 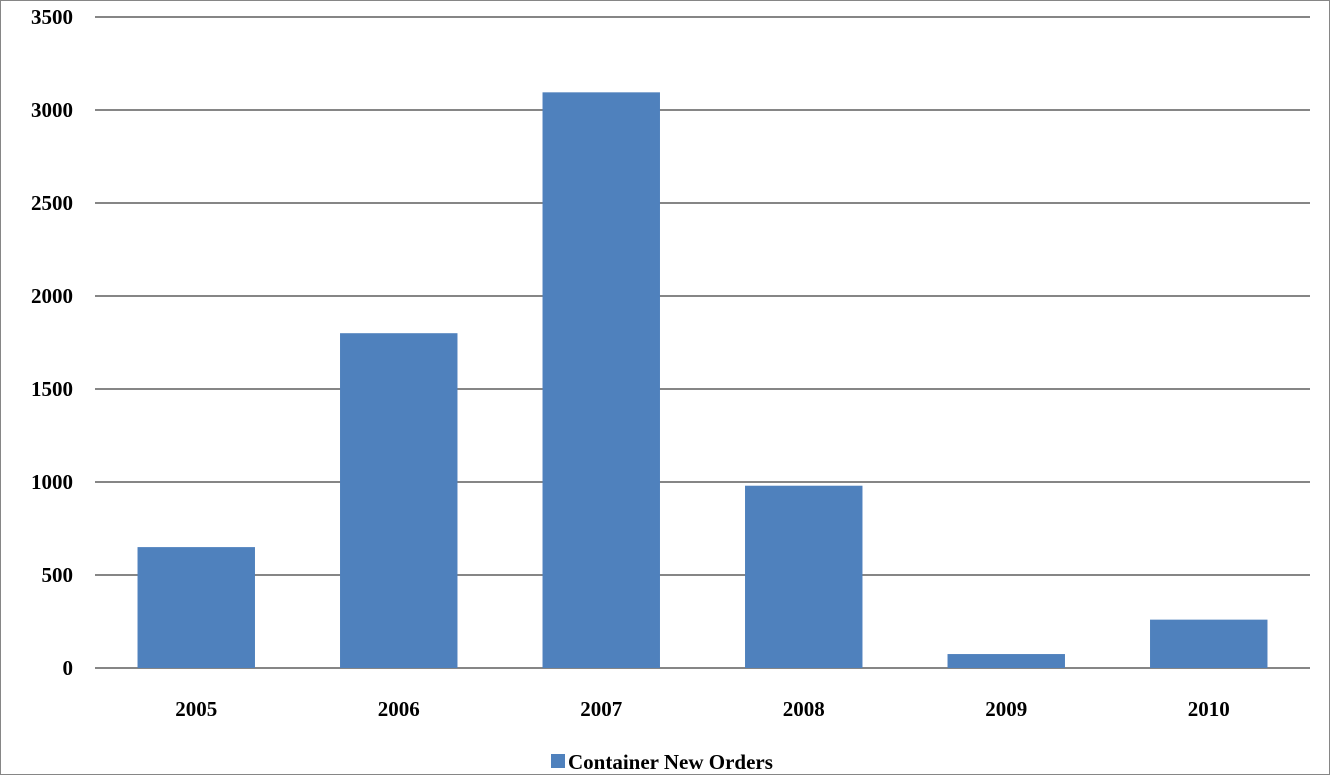 I want to click on x-tick-label: 2009, so click(x=1006, y=709).